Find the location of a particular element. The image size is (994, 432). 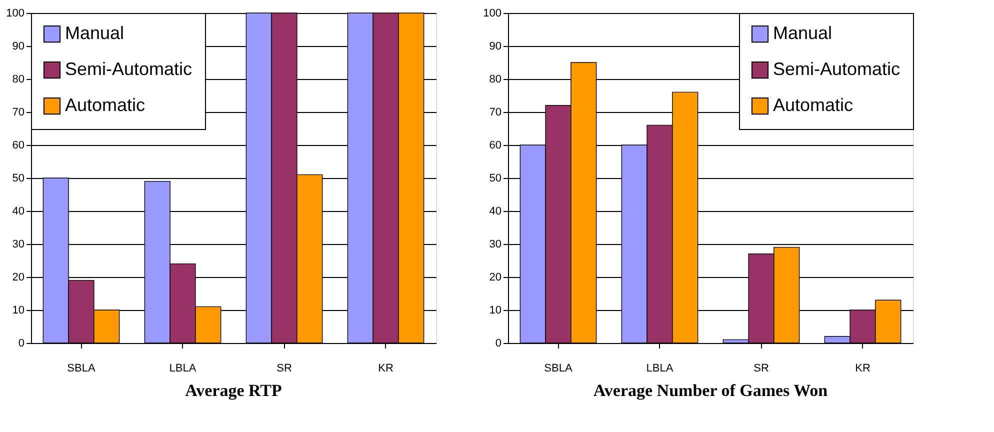

text: Average RTP is located at coordinates (233, 390).